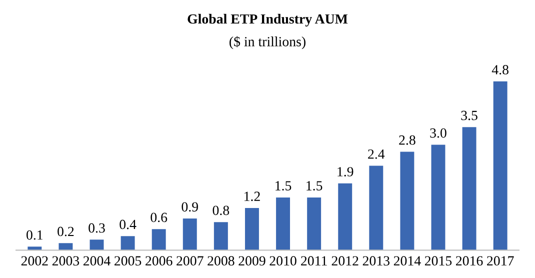 The width and height of the screenshot is (535, 278). What do you see at coordinates (190, 207) in the screenshot?
I see `data-label: 0.9` at bounding box center [190, 207].